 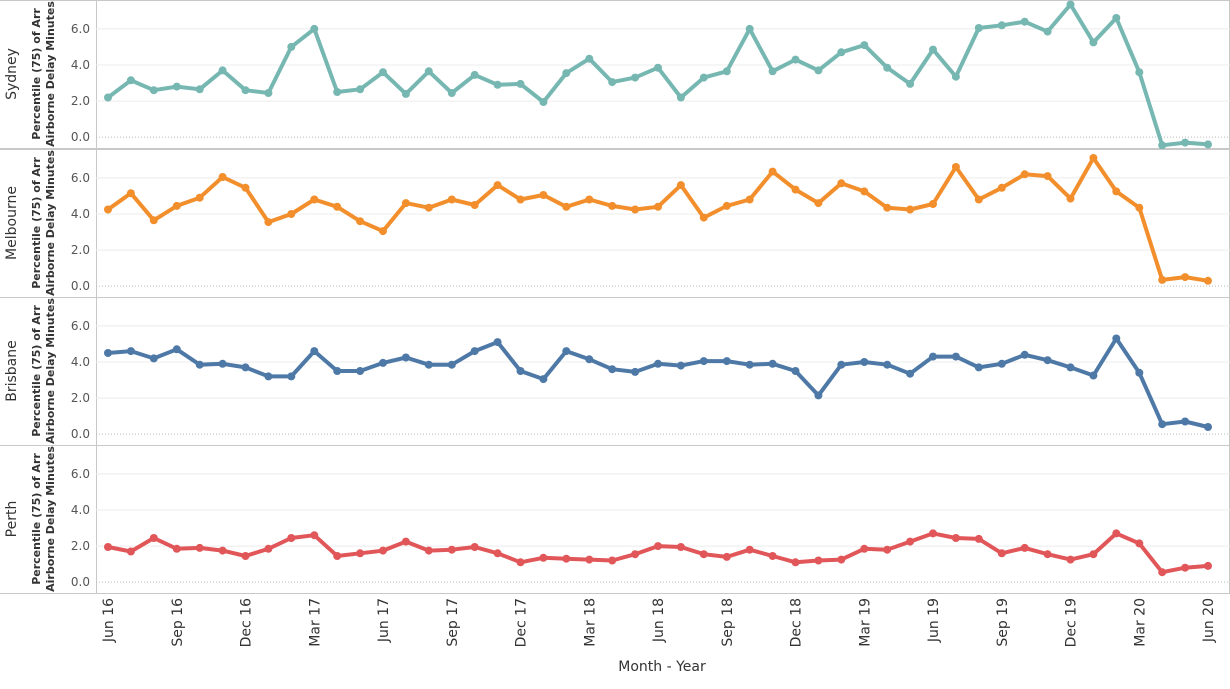 What do you see at coordinates (80, 65) in the screenshot?
I see `y-tick-label: 4.0` at bounding box center [80, 65].